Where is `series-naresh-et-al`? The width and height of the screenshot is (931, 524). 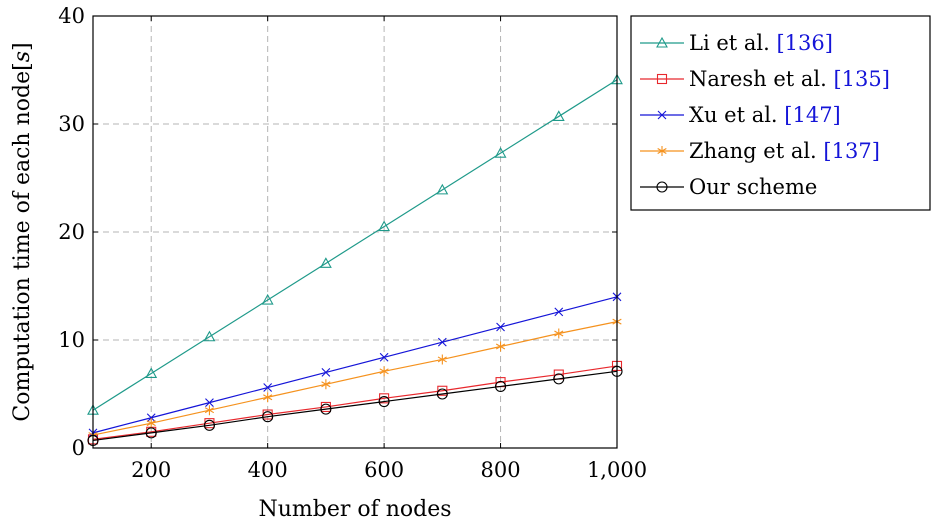 series-naresh-et-al is located at coordinates (355, 402).